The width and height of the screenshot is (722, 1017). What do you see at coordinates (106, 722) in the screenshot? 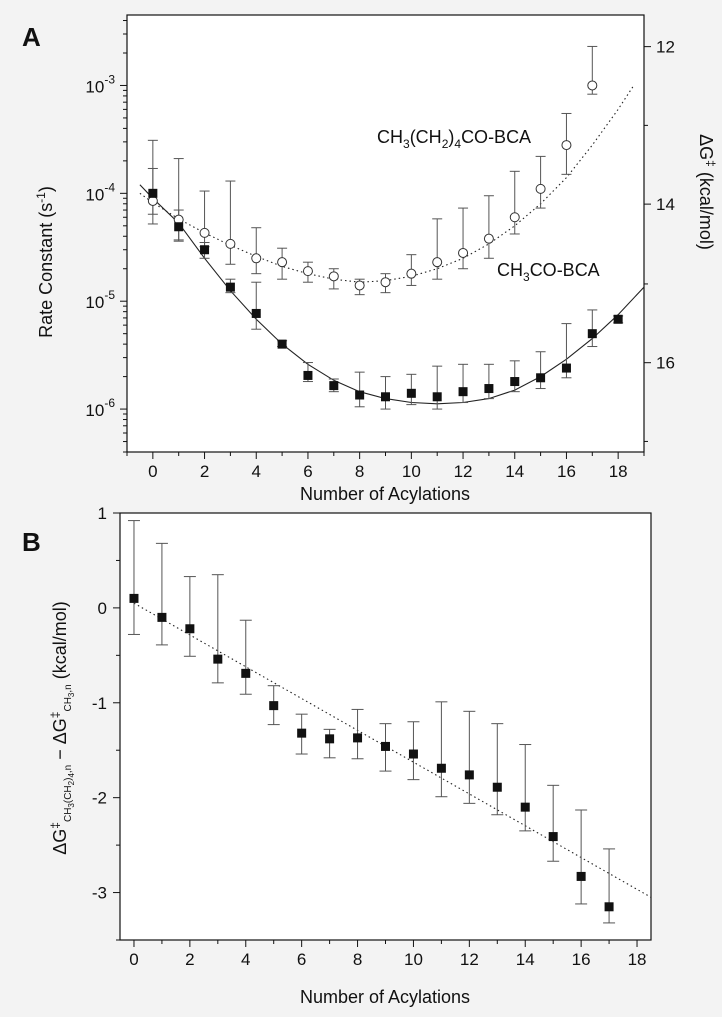
I see `panel-b-y-ticks: -3 -2 -1 0 1` at bounding box center [106, 722].